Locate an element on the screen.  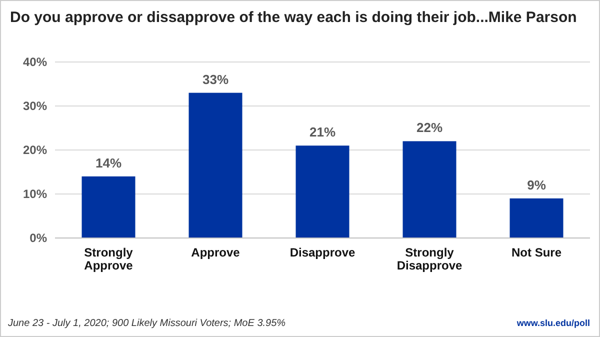
text: www.slu.edu/poll is located at coordinates (553, 323).